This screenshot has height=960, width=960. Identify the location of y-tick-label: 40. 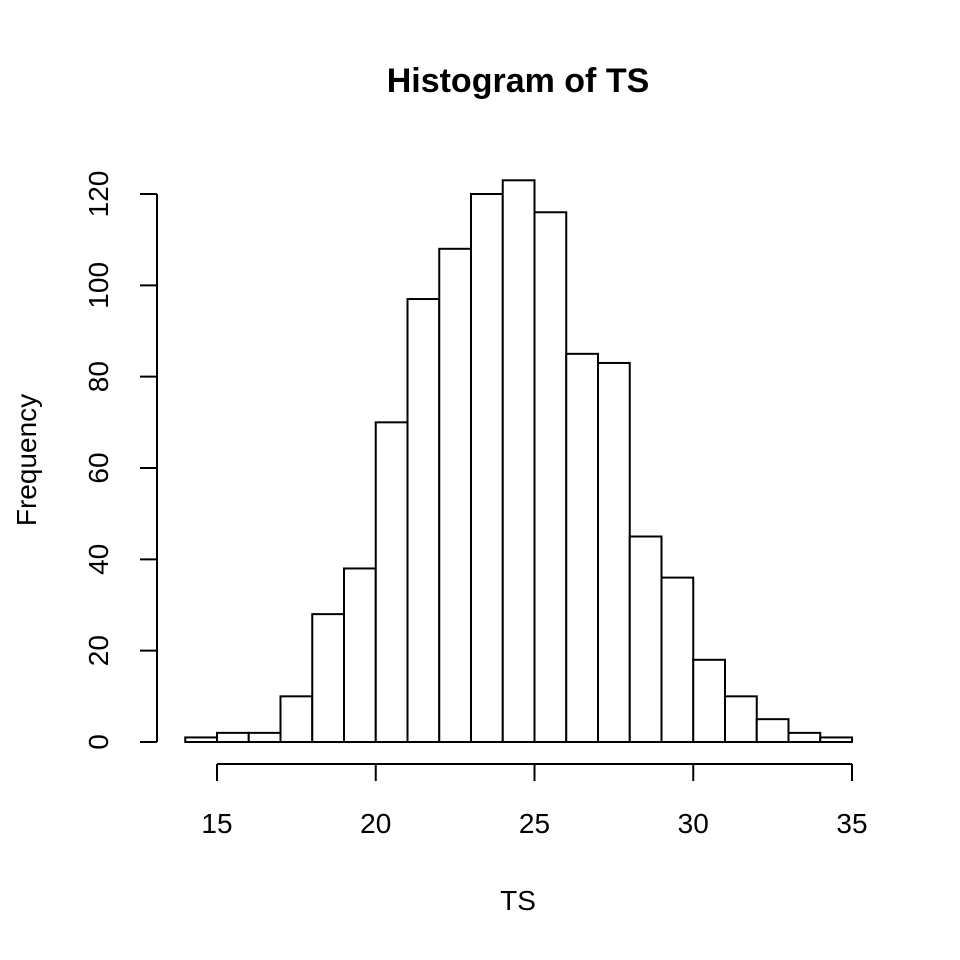
(98, 559).